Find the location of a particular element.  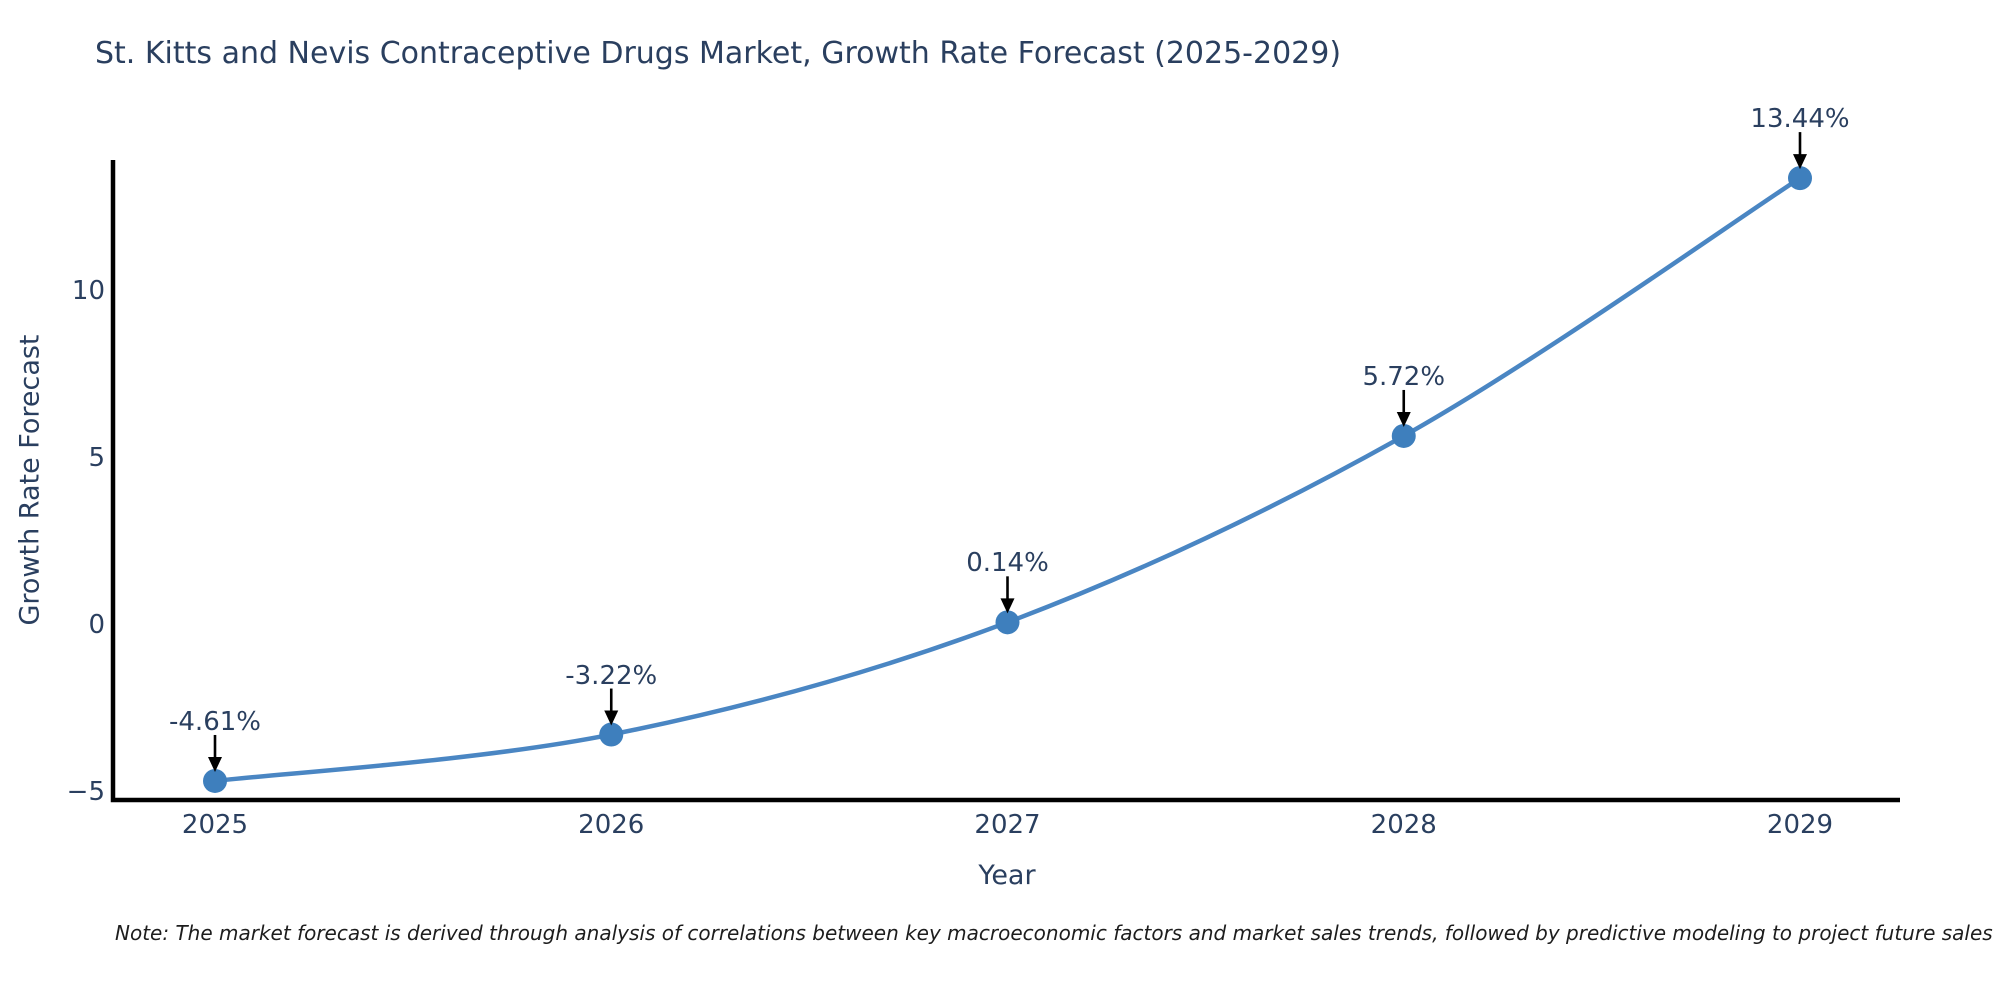

x-tick-label: 2027 is located at coordinates (1007, 825).